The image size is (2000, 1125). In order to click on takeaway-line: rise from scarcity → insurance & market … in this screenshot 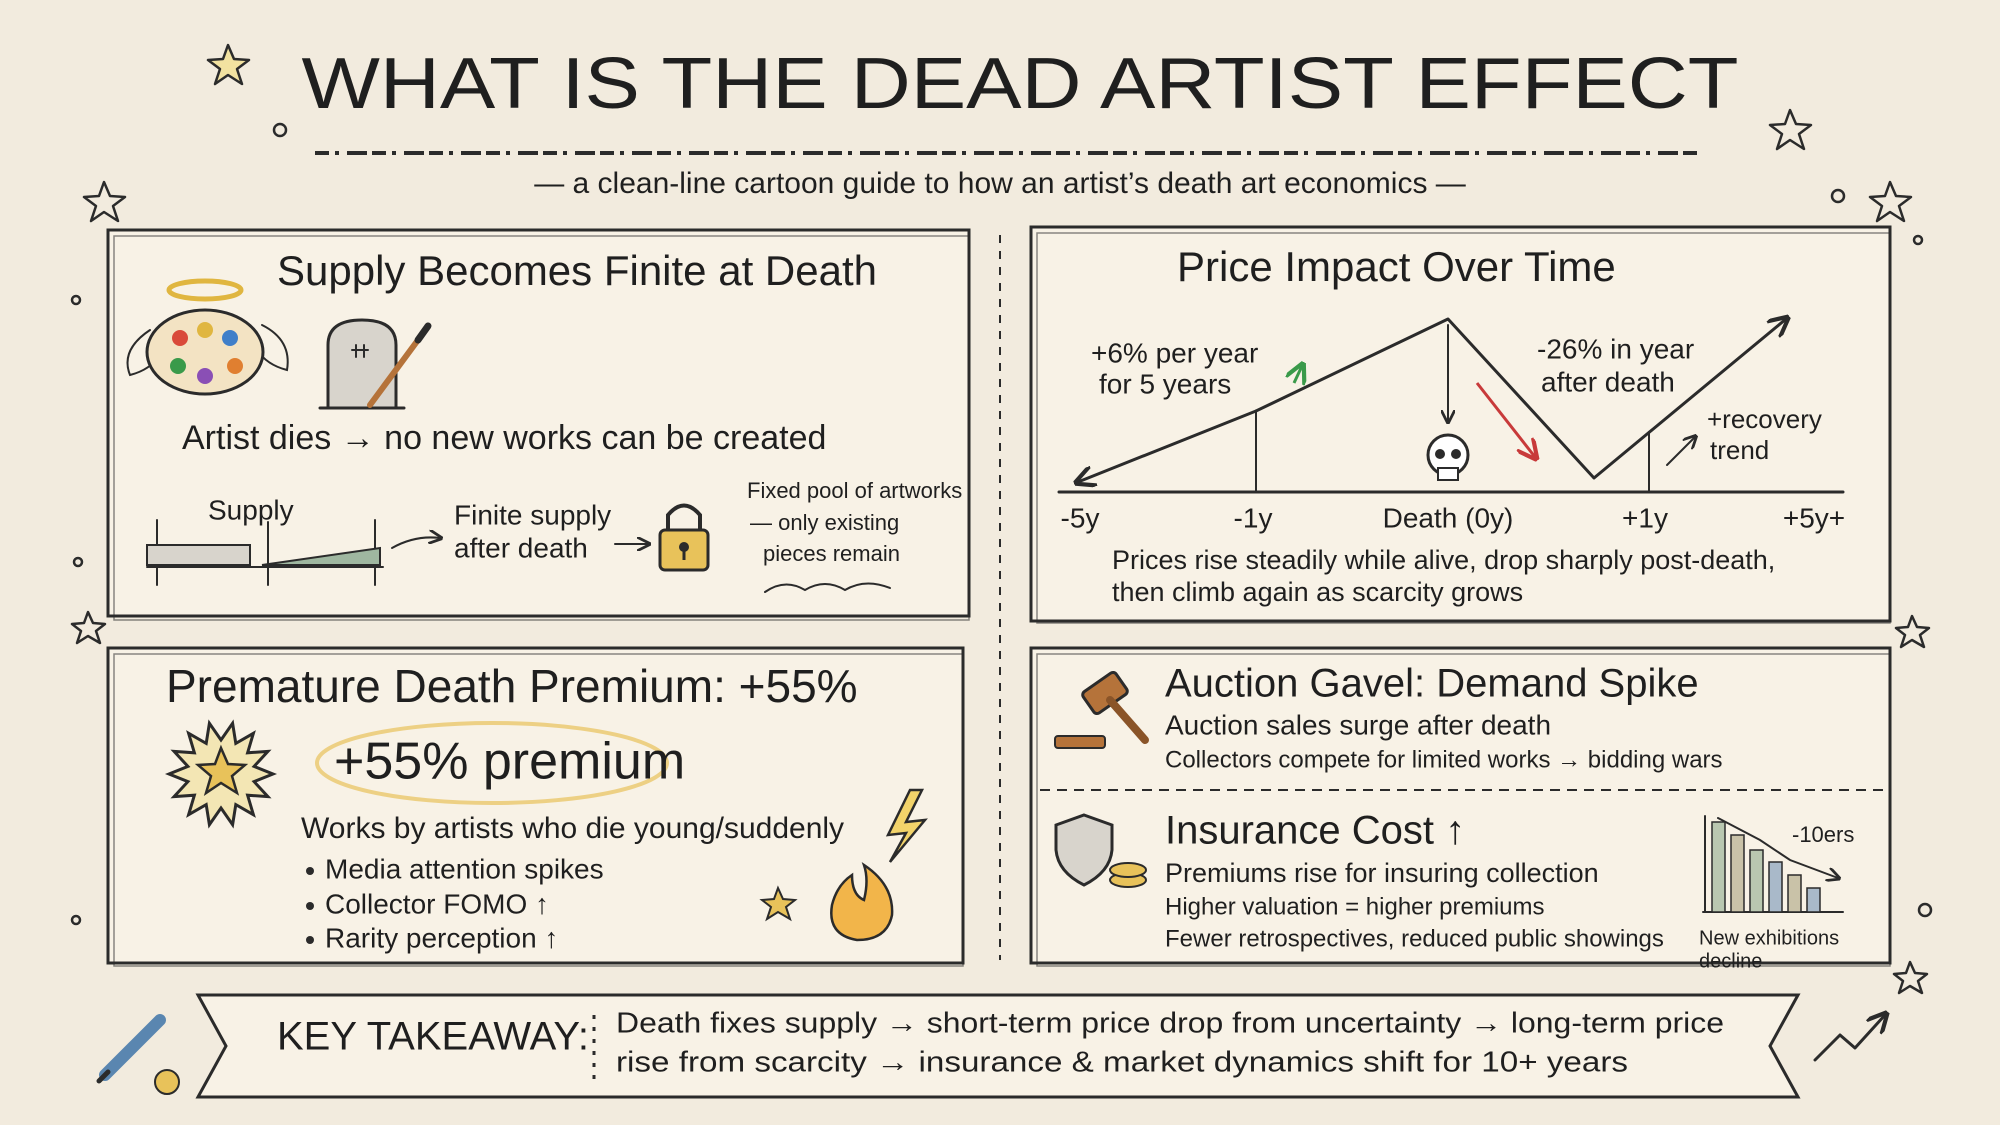, I will do `click(1122, 1063)`.